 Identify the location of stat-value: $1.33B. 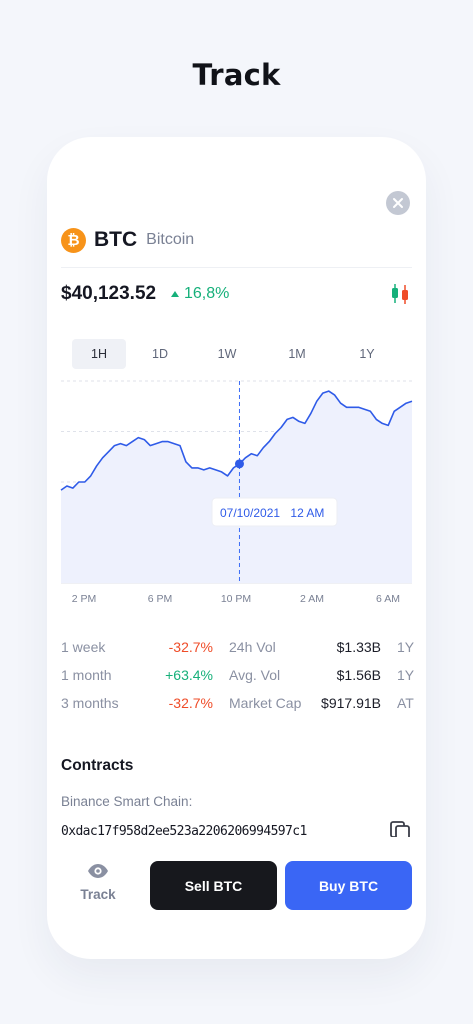
(358, 647).